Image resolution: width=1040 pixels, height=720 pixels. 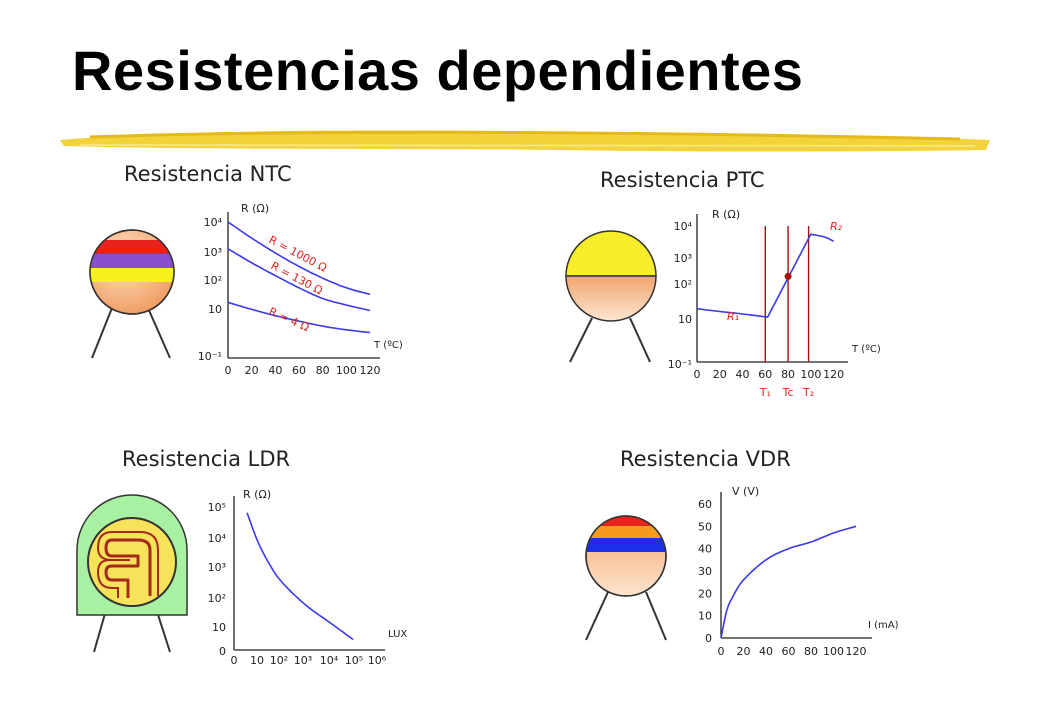 I want to click on y-axis-label: V (V), so click(x=745, y=491).